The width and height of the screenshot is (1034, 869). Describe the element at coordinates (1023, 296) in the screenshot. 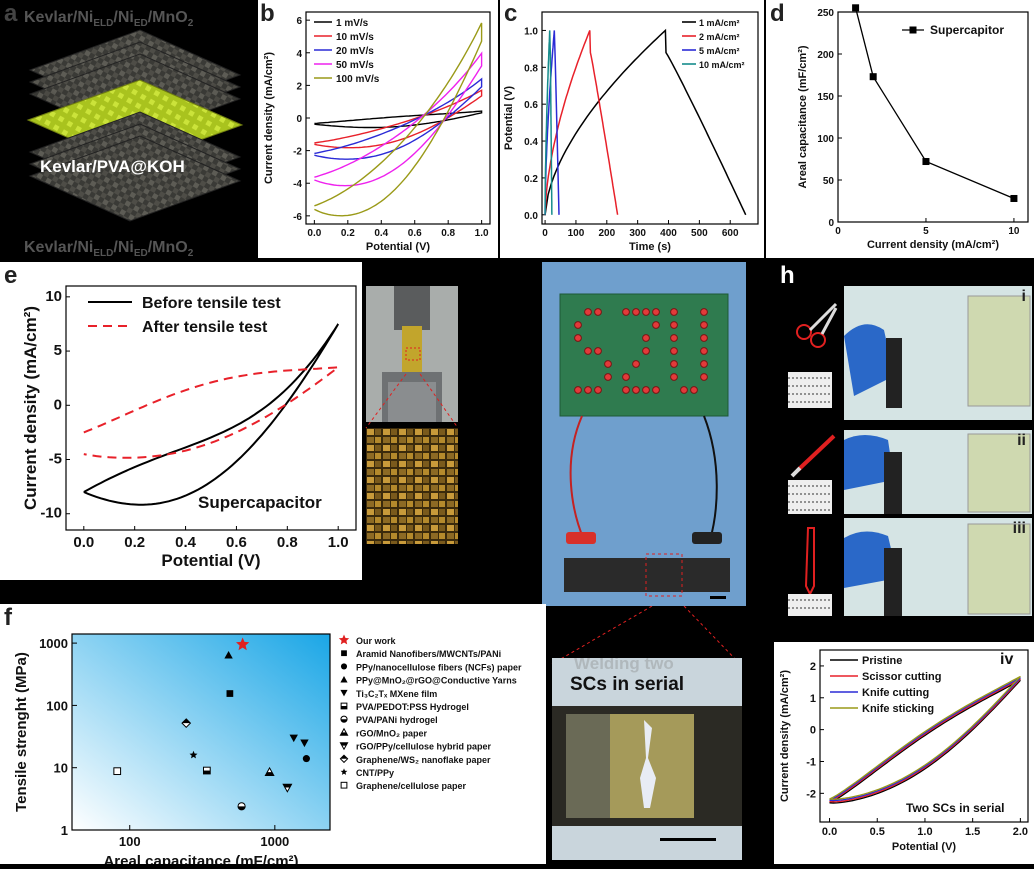

I see `roman-i: i` at that location.